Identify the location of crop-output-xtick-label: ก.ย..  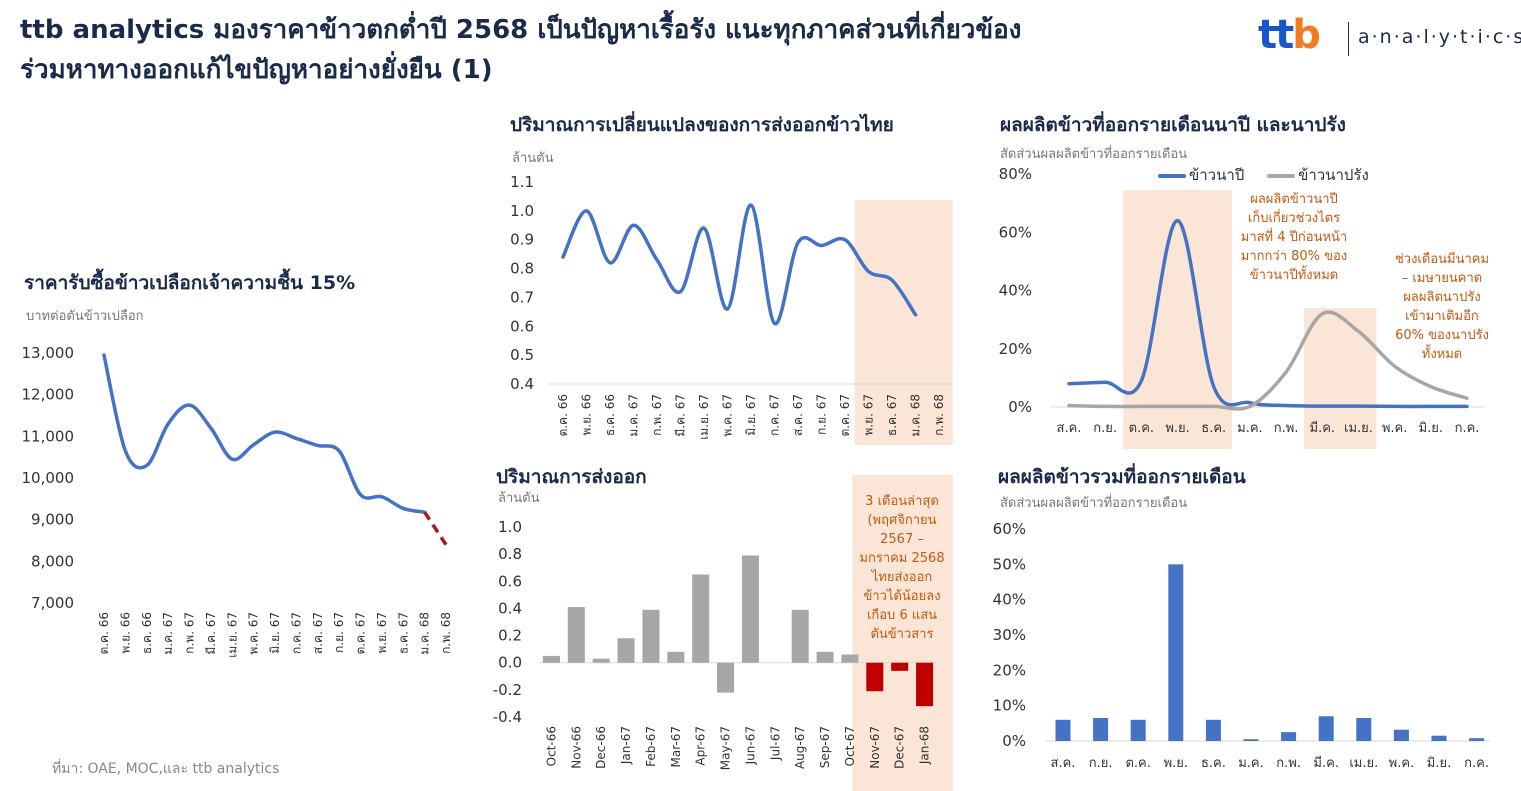
(1105, 428).